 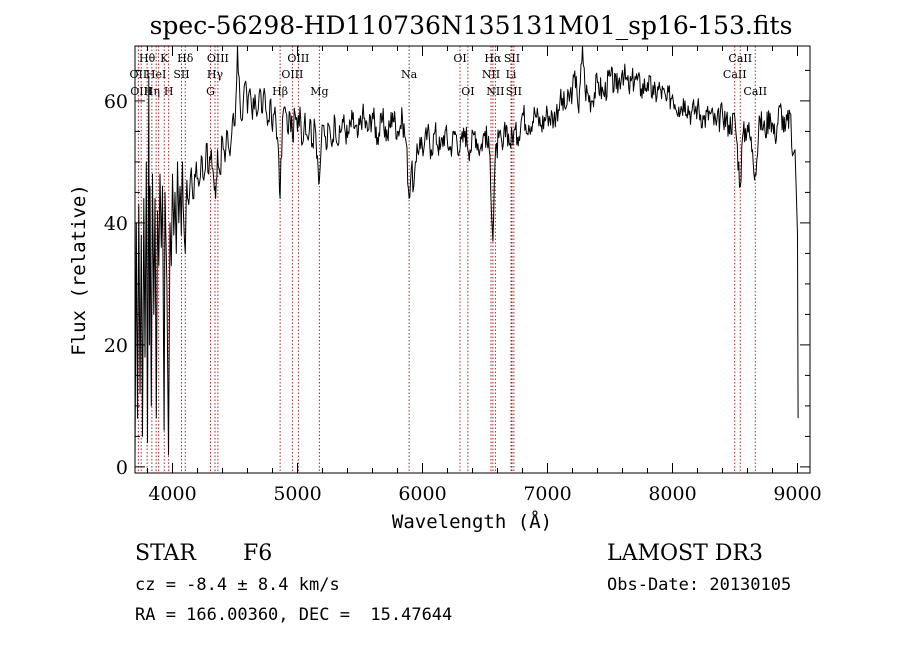 What do you see at coordinates (422, 494) in the screenshot?
I see `x-tick-label: 6000` at bounding box center [422, 494].